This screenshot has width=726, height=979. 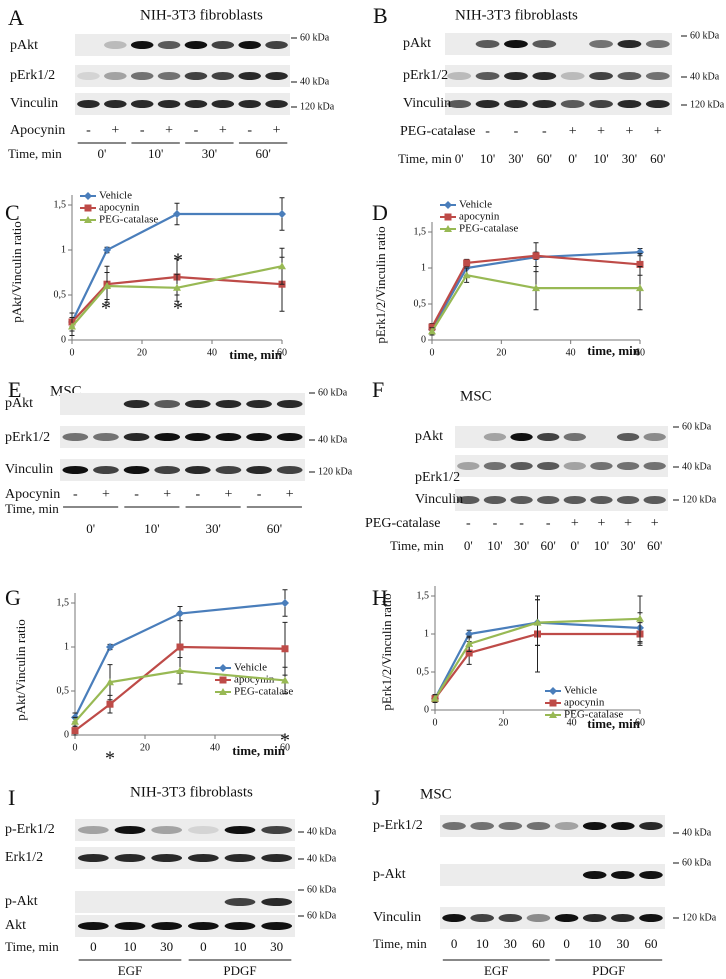 I want to click on panel-letter: A, so click(x=16, y=17).